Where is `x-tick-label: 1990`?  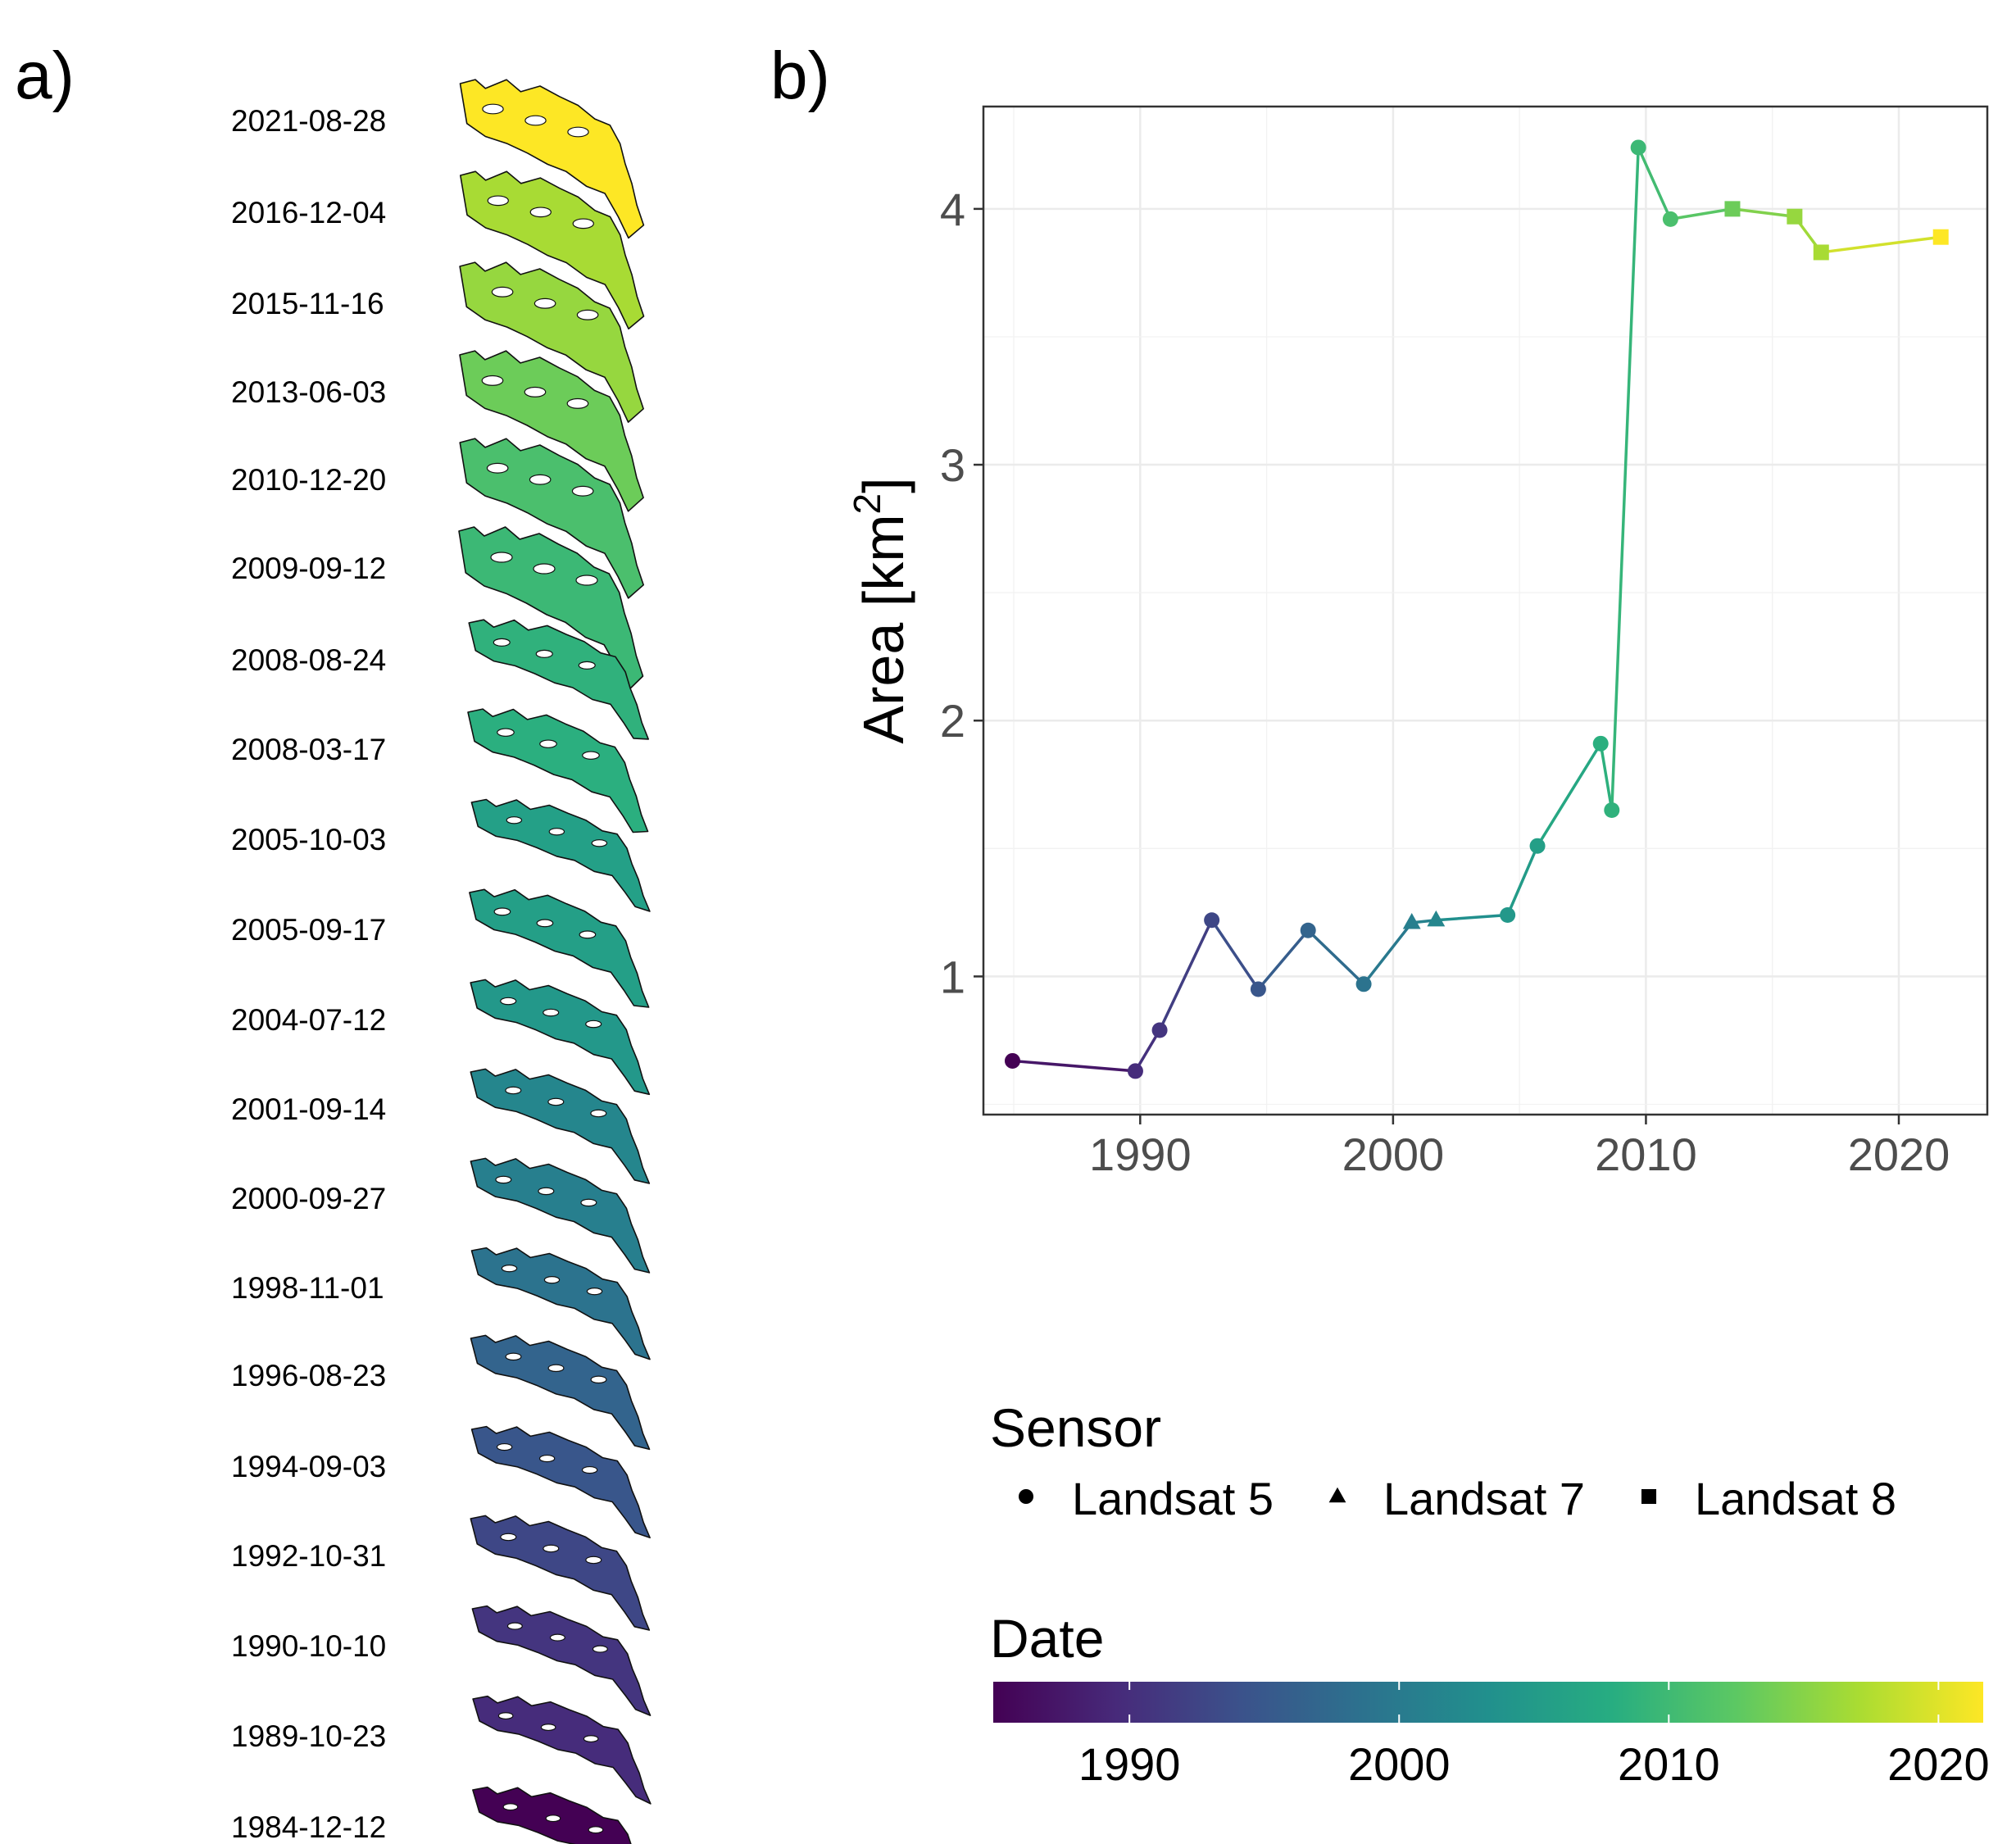 x-tick-label: 1990 is located at coordinates (1140, 1154).